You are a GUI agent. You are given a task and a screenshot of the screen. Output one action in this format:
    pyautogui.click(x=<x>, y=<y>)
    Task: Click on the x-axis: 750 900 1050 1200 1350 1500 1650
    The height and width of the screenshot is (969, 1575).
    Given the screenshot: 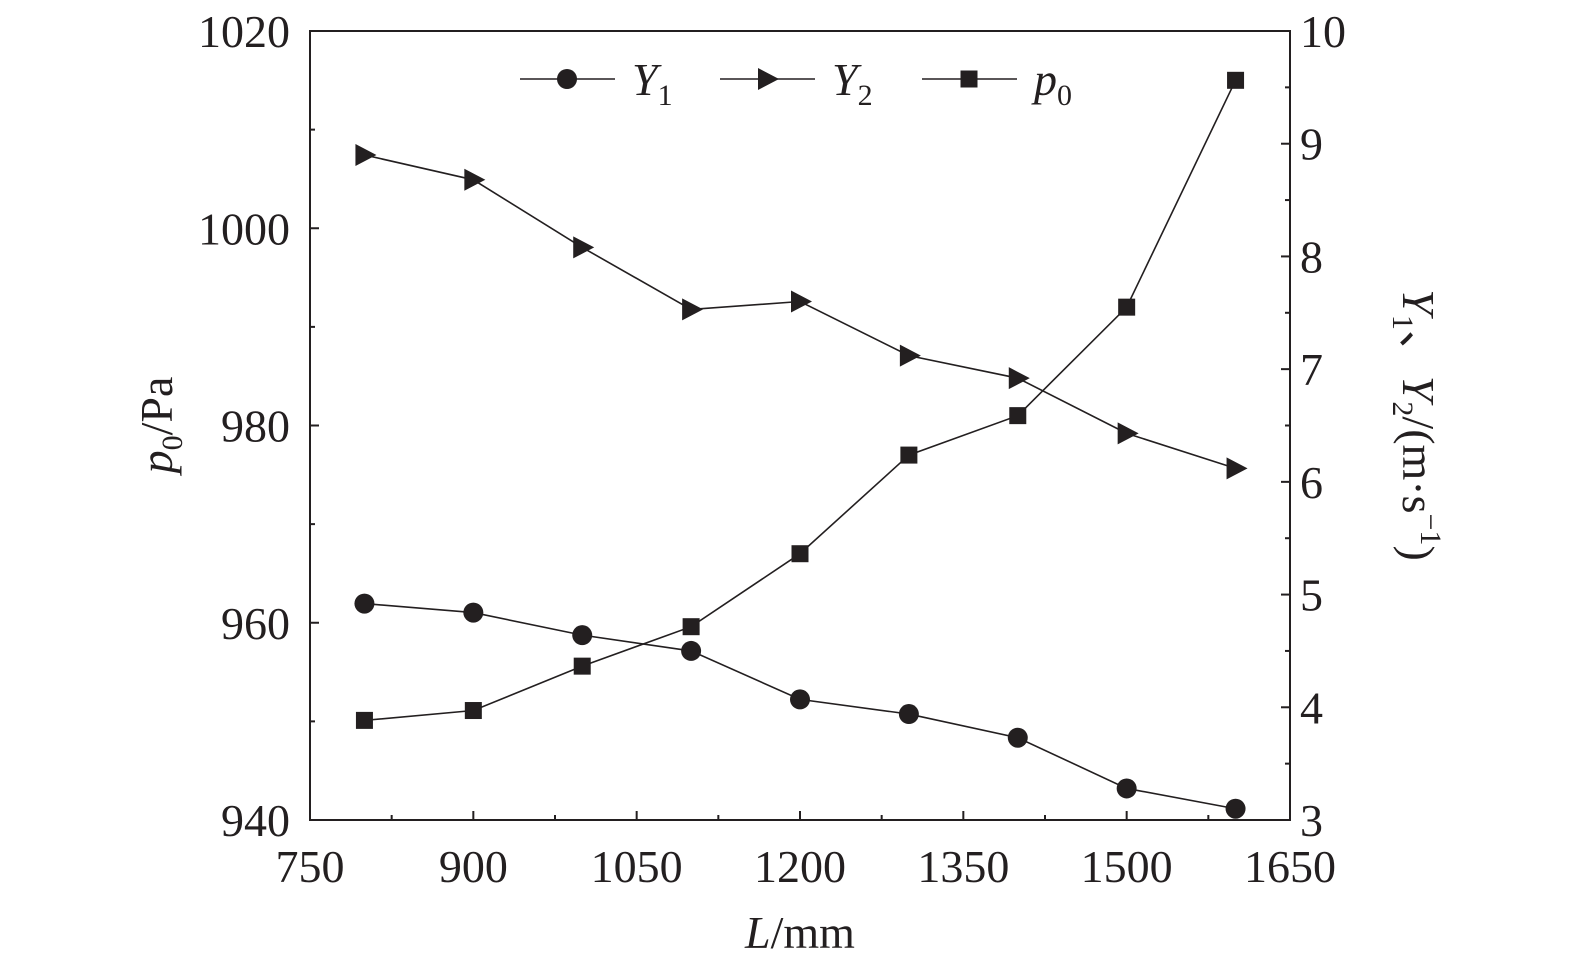 What is the action you would take?
    pyautogui.click(x=806, y=851)
    